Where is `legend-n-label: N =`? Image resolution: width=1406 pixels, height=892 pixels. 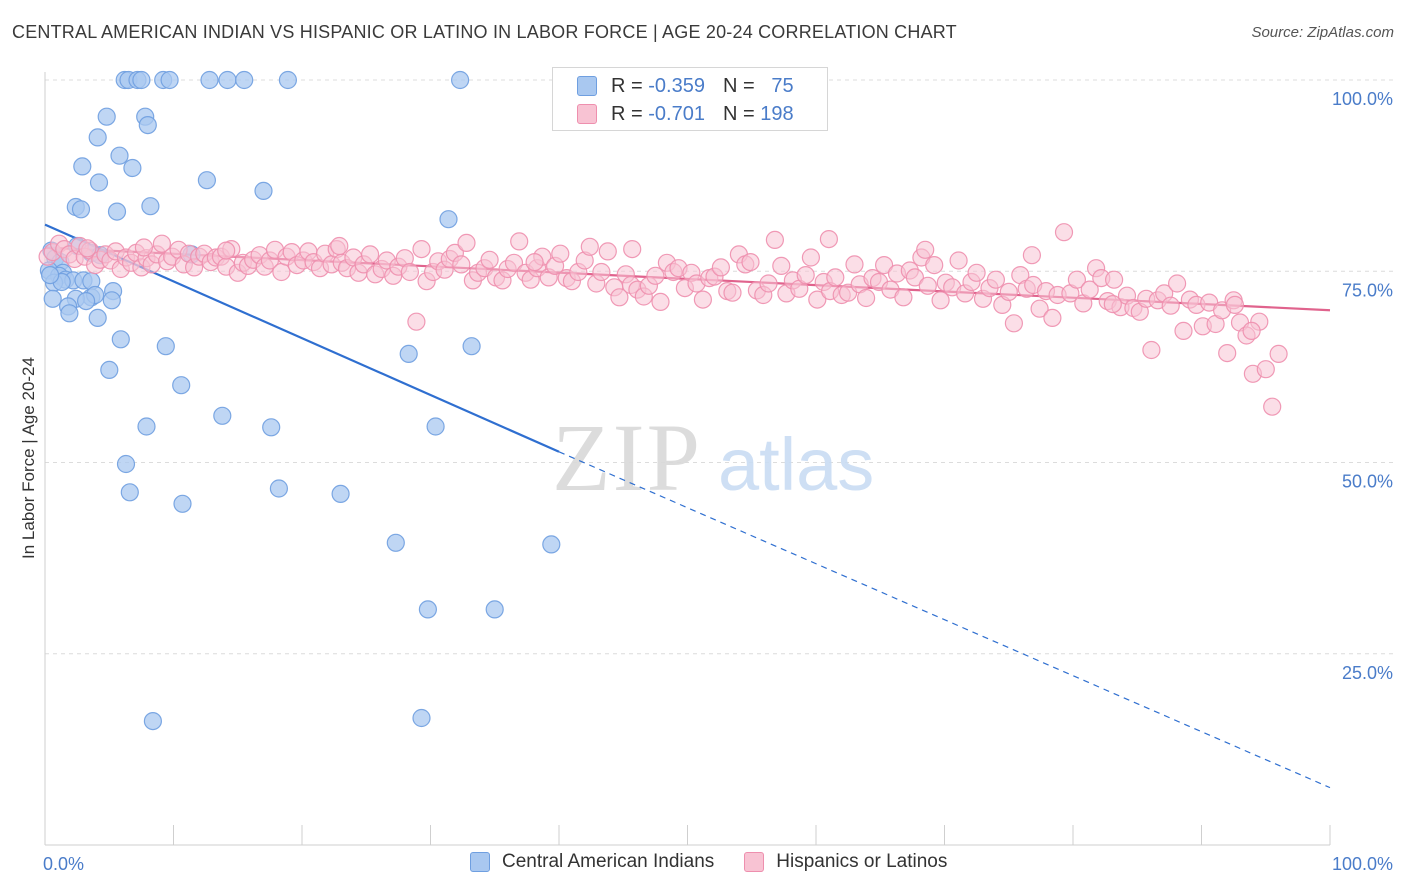 legend-n-label: N = is located at coordinates (738, 113).